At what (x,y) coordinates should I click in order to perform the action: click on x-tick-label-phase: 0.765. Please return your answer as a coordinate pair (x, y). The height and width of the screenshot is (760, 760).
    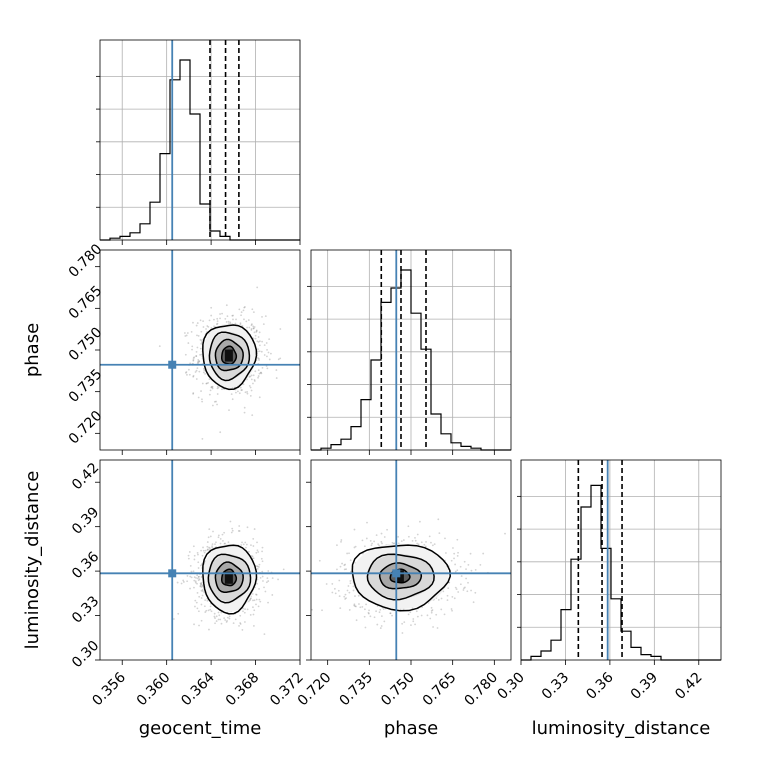
    Looking at the image, I should click on (440, 690).